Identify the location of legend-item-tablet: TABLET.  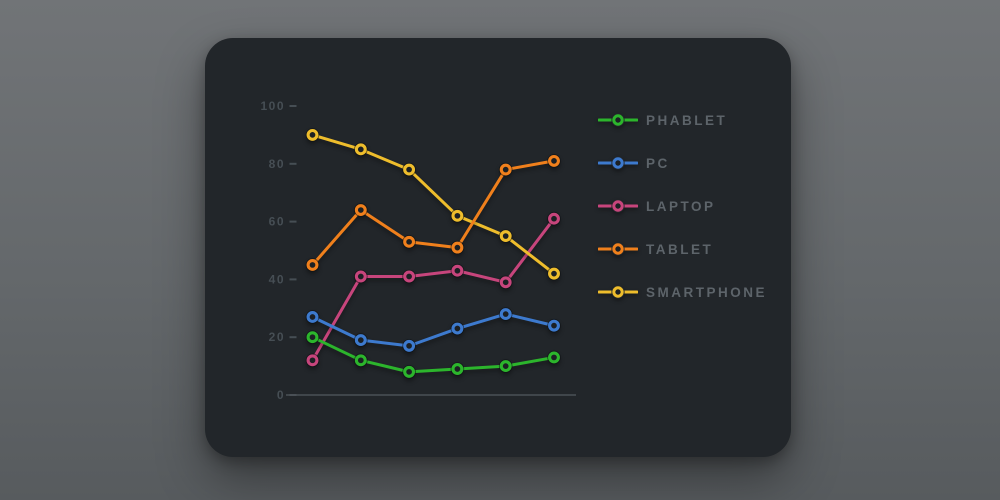
(682, 249).